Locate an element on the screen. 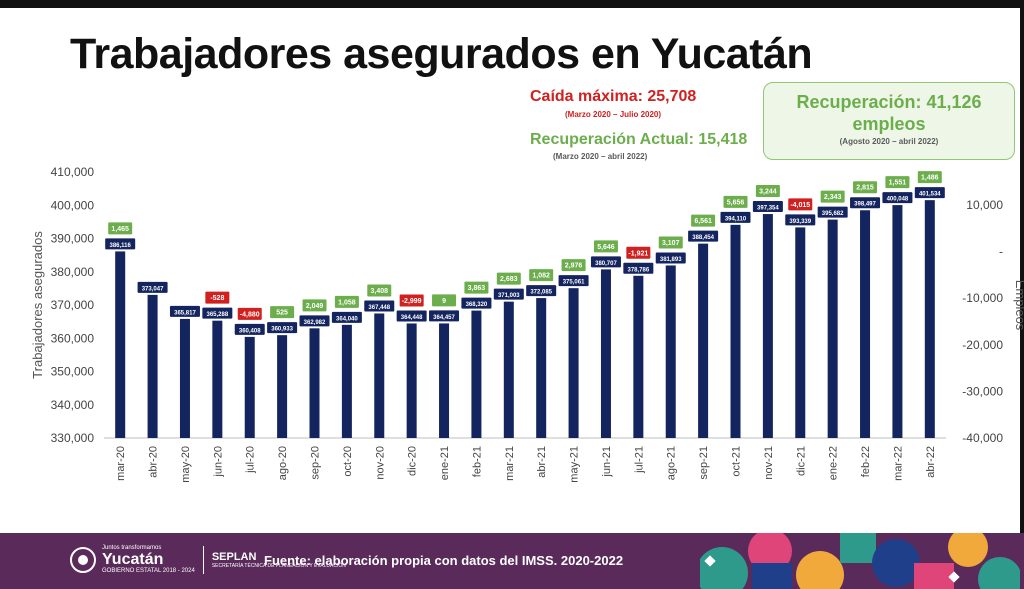 The height and width of the screenshot is (589, 1024). x-tick-label: nov-21 is located at coordinates (769, 463).